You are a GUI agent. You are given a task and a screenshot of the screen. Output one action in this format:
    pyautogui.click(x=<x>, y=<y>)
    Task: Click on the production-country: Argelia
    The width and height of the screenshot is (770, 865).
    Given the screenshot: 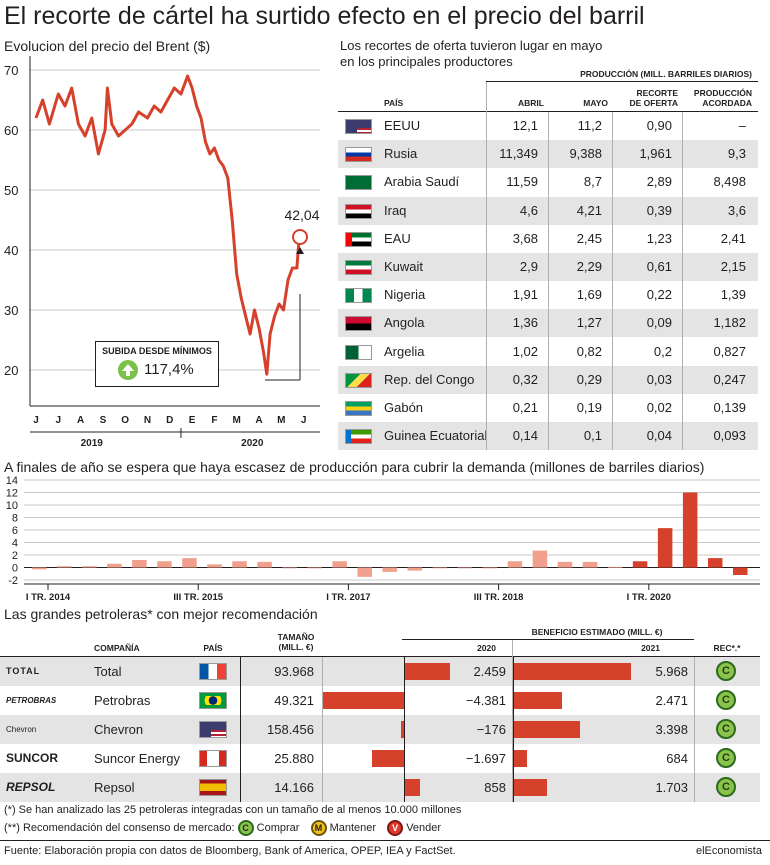 What is the action you would take?
    pyautogui.click(x=404, y=351)
    